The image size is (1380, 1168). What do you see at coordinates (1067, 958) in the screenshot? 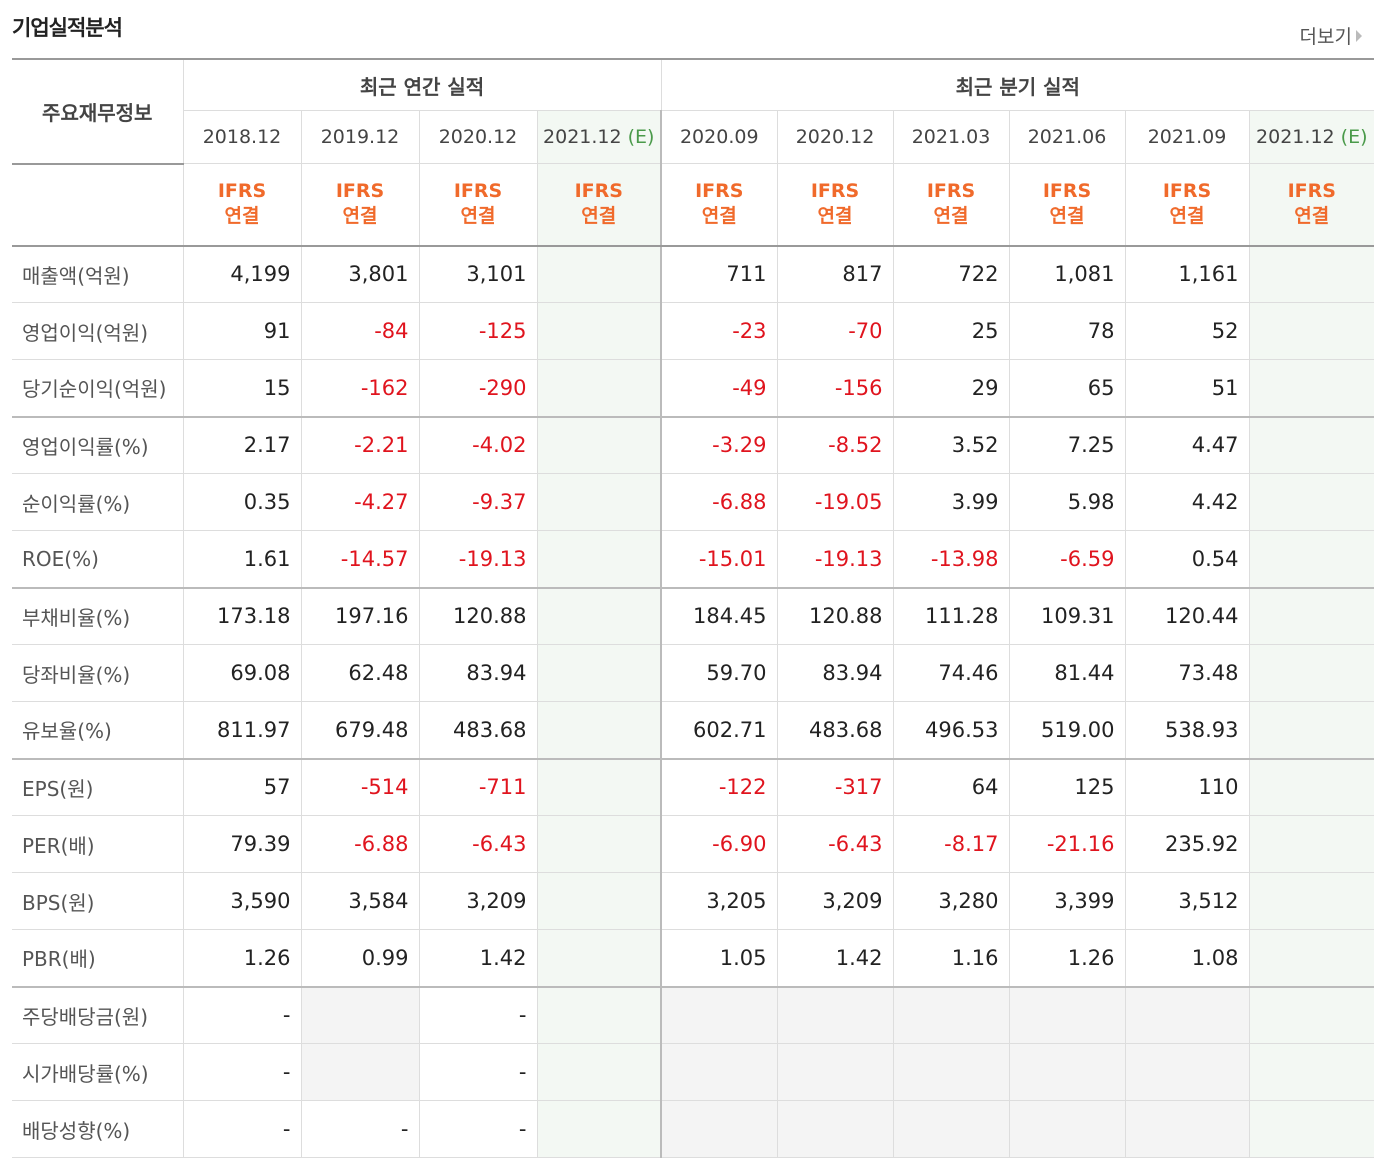
I see `table-cell: 1.26` at bounding box center [1067, 958].